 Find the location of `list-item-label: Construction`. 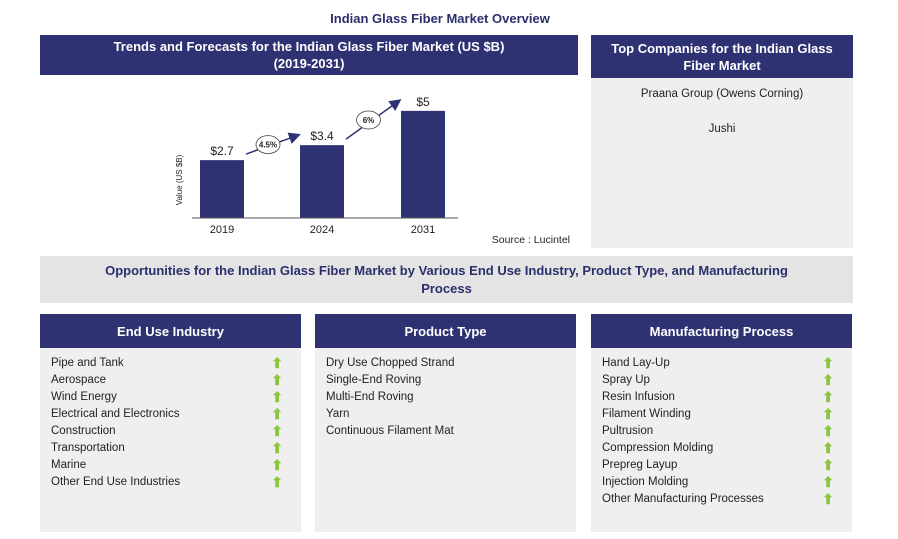

list-item-label: Construction is located at coordinates (83, 430).